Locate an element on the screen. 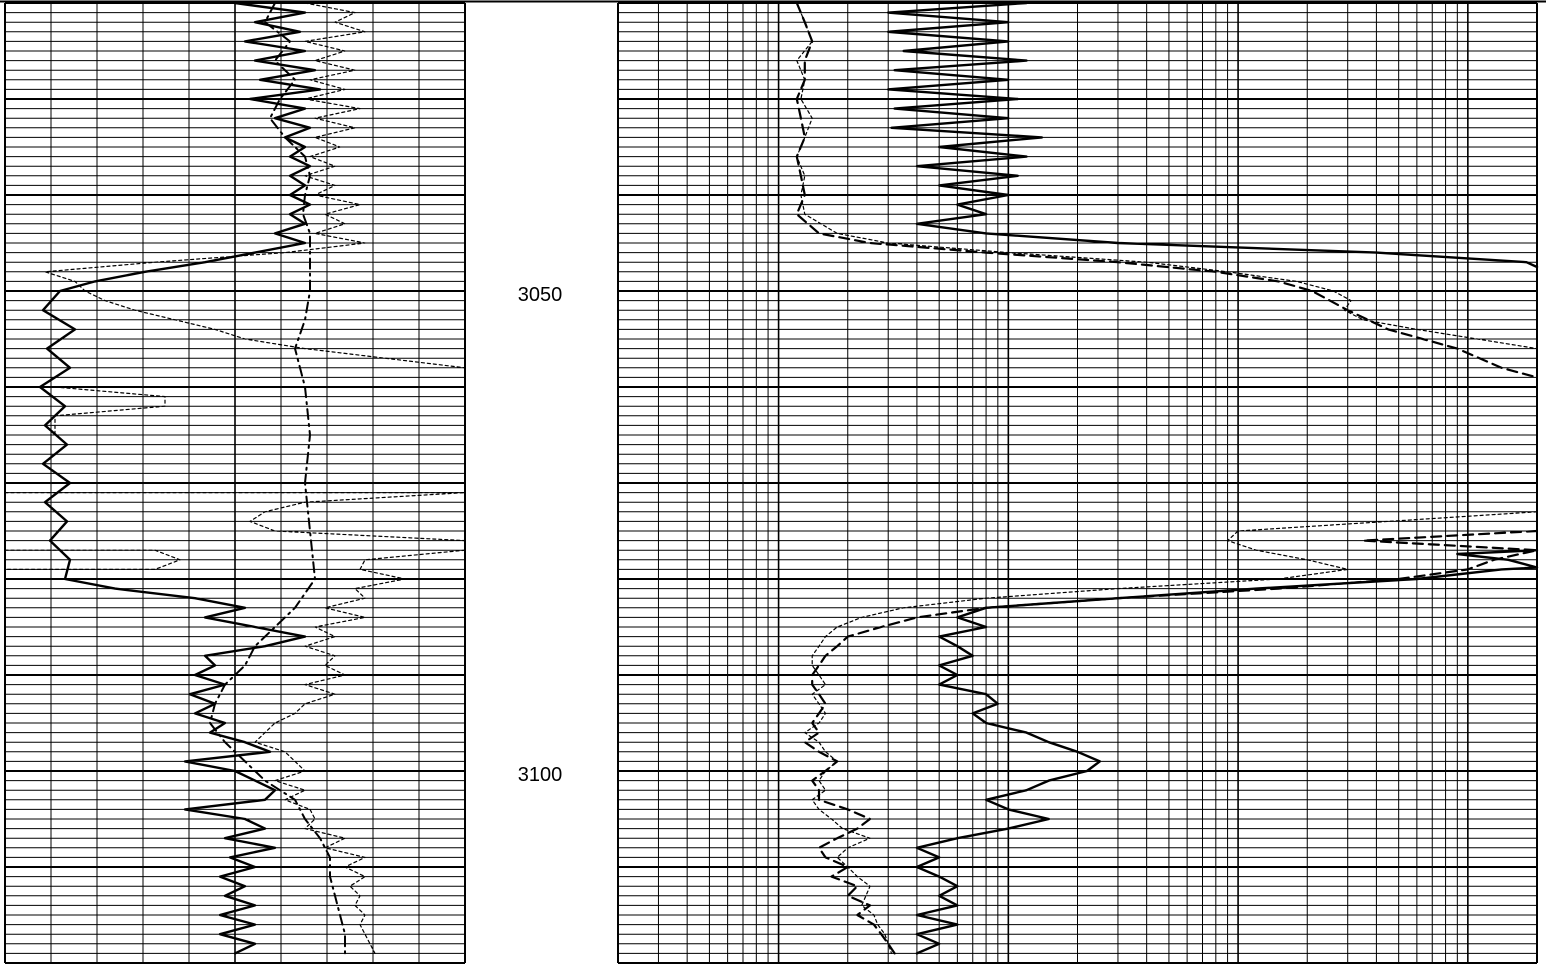 The width and height of the screenshot is (1546, 965). depth-tick-label: 3050 is located at coordinates (540, 295).